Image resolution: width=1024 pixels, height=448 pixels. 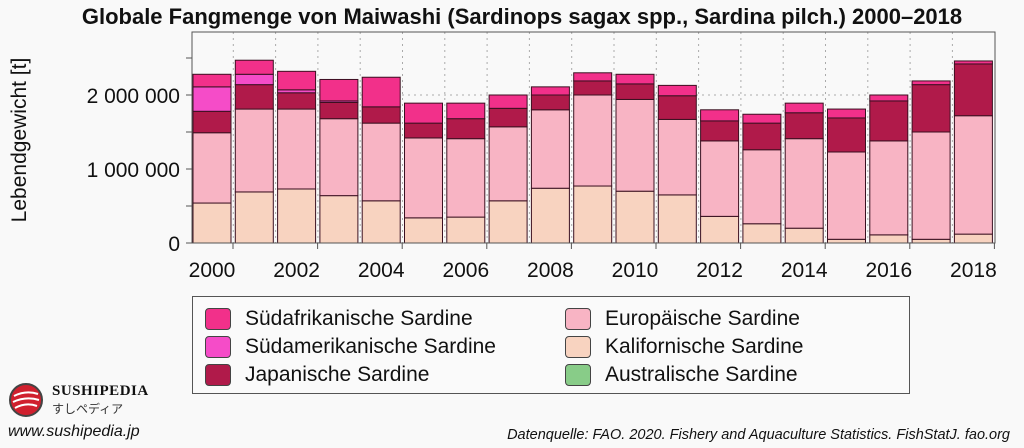 I want to click on legend-label: Japanische Sardine, so click(x=337, y=374).